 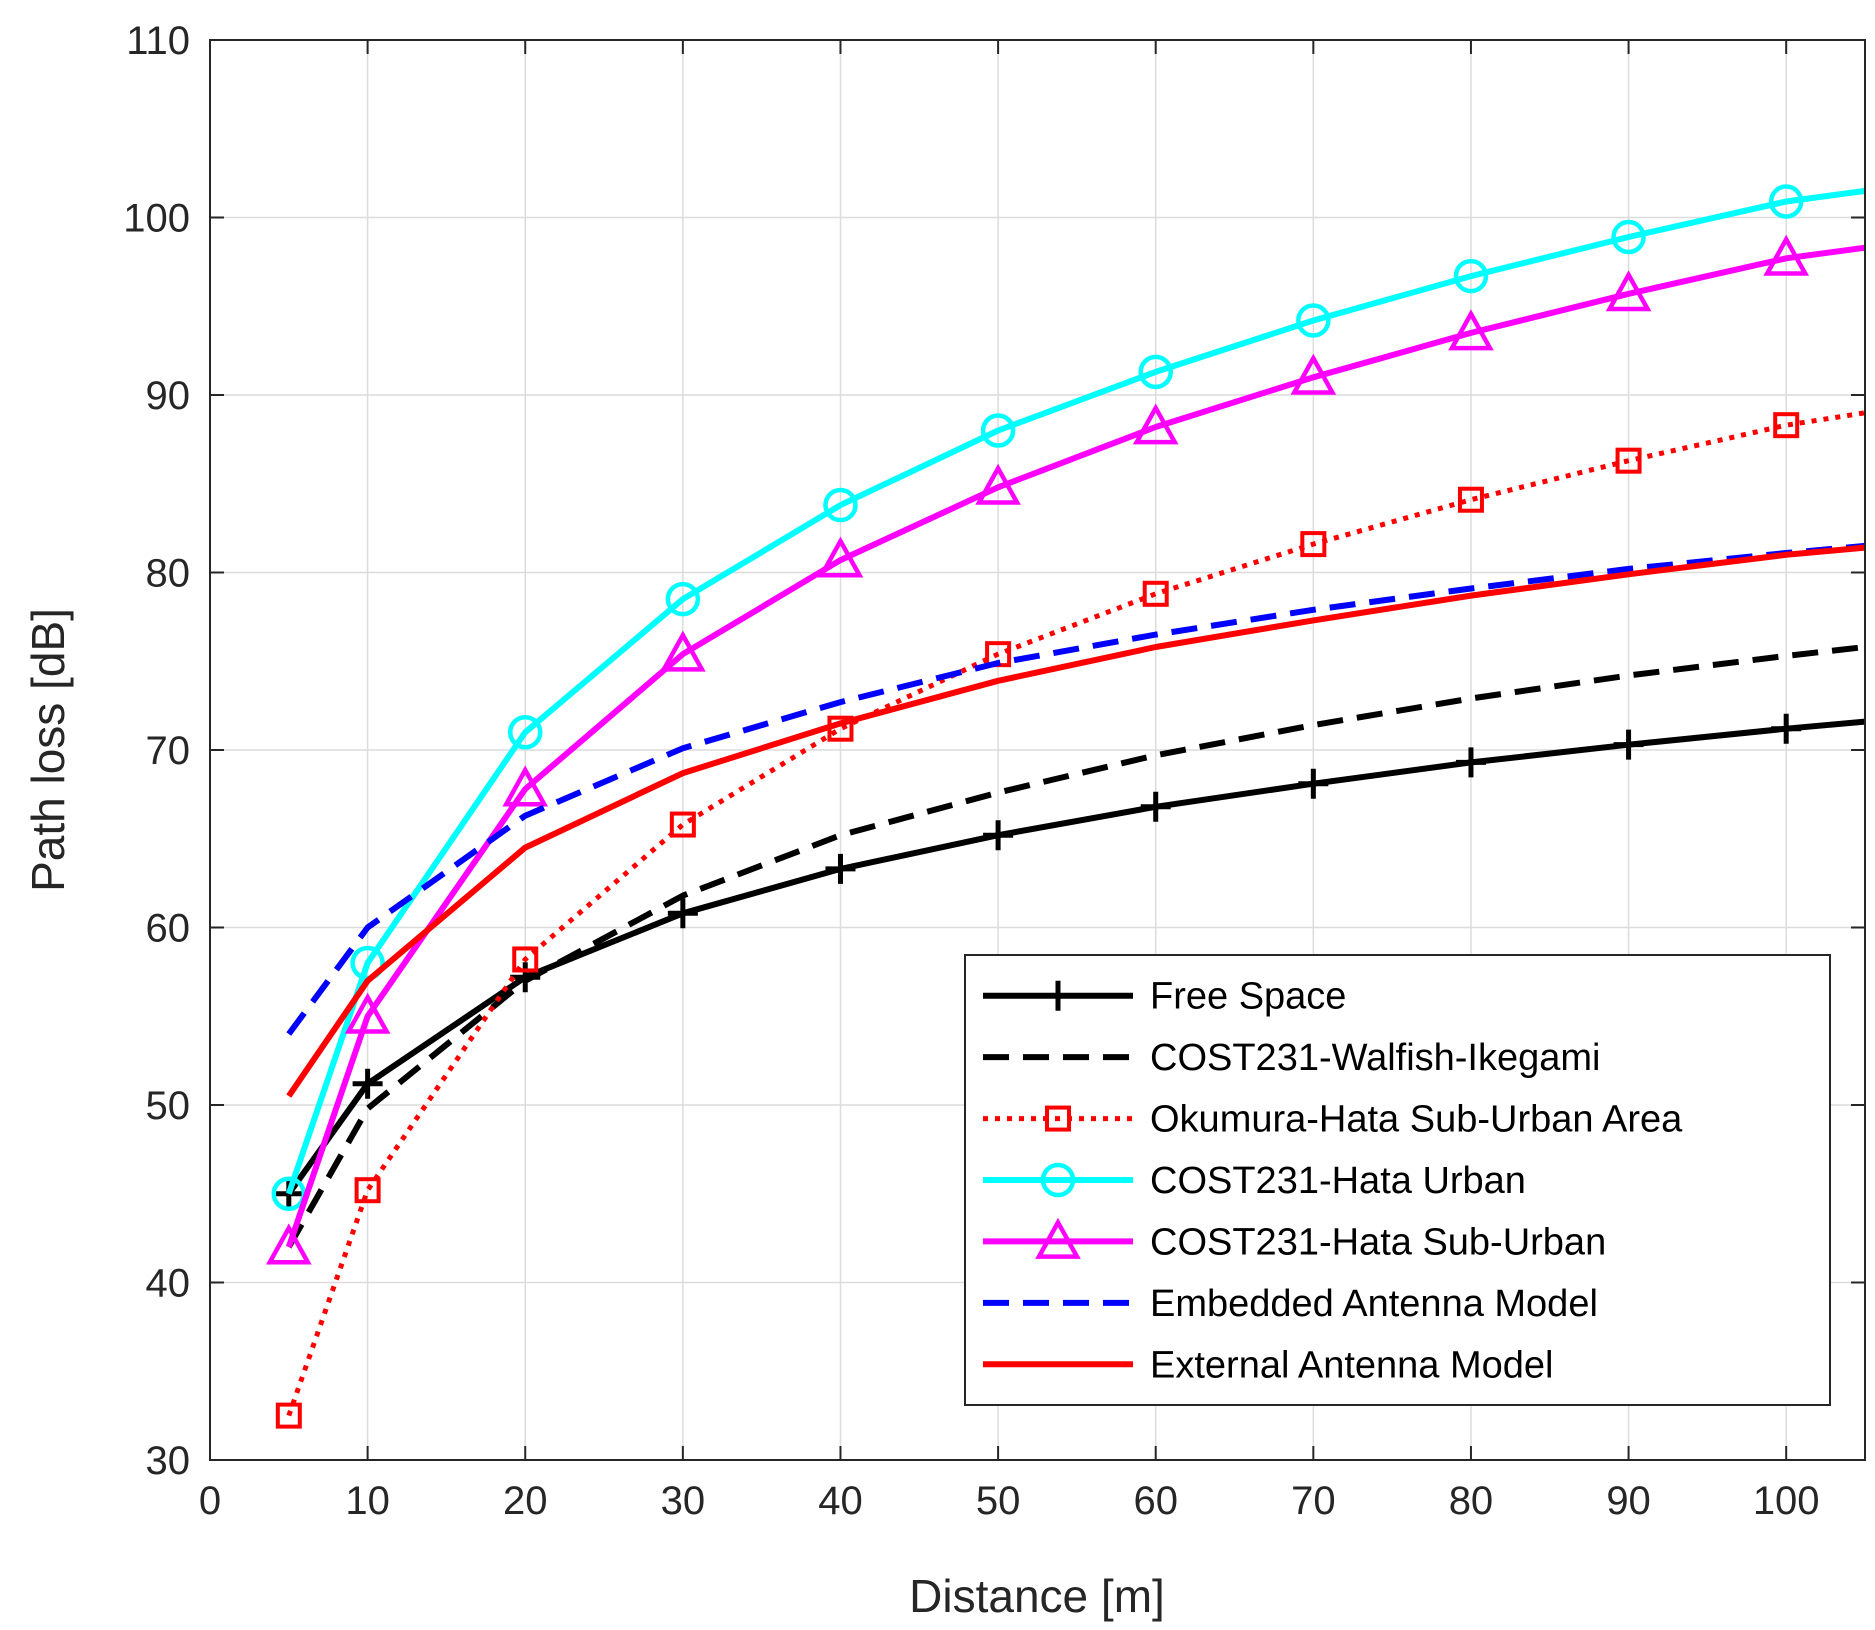 What do you see at coordinates (210, 1501) in the screenshot?
I see `x-tick-label: 0` at bounding box center [210, 1501].